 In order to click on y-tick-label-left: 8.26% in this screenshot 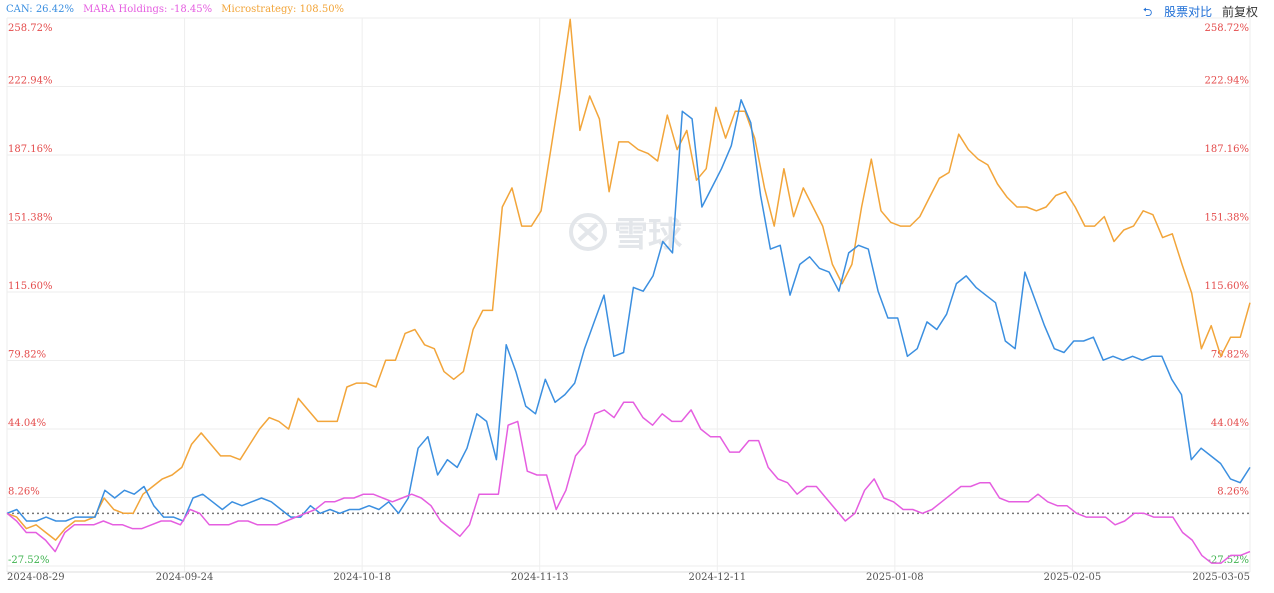, I will do `click(24, 492)`.